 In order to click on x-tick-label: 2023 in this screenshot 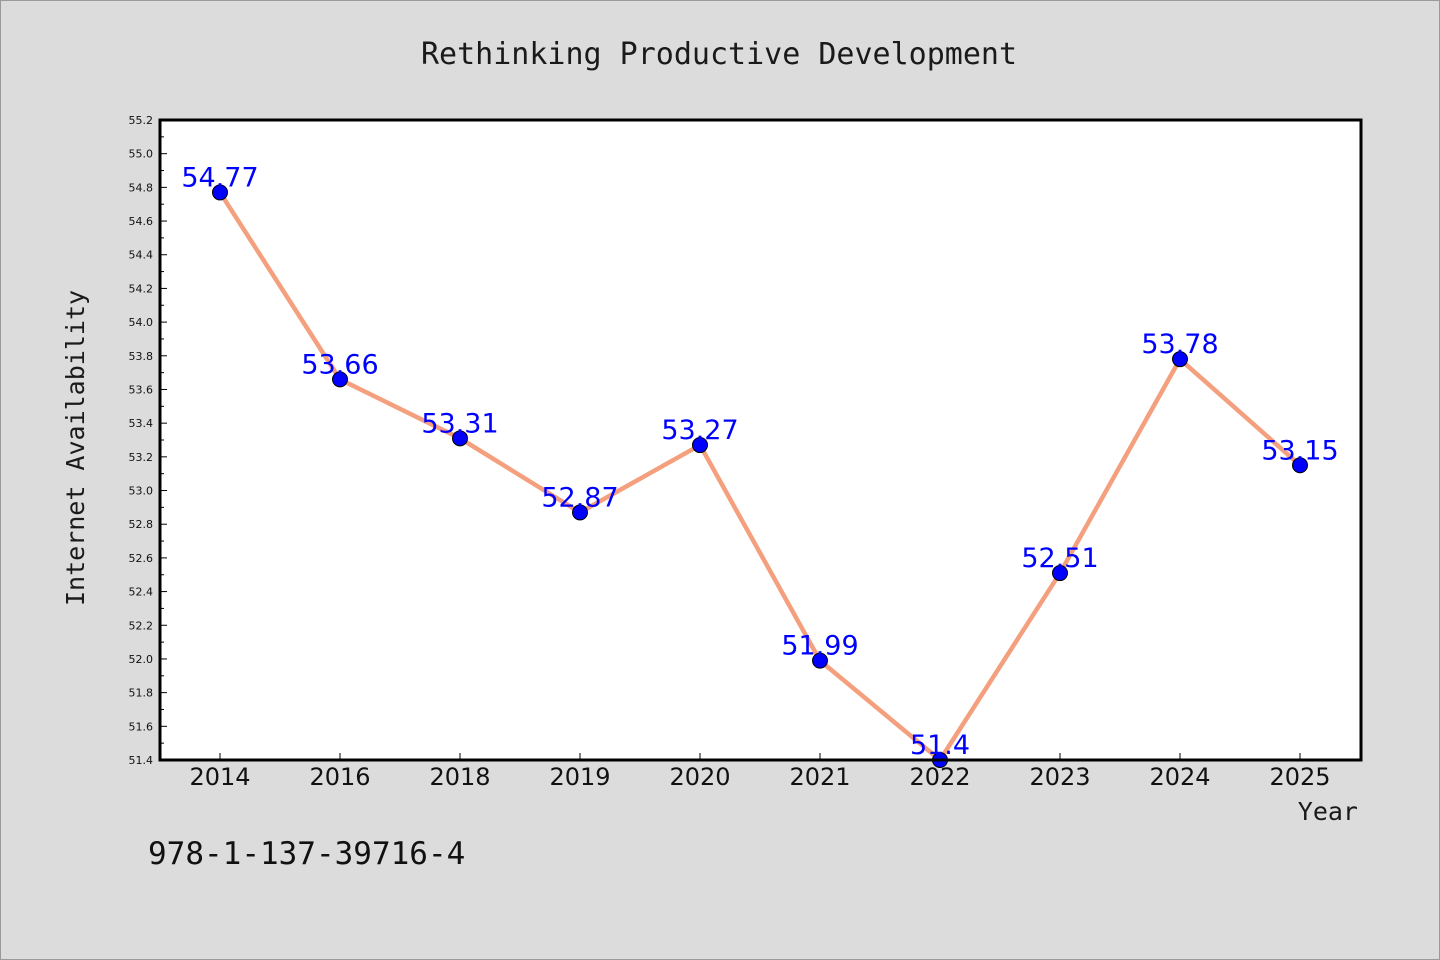, I will do `click(1059, 777)`.